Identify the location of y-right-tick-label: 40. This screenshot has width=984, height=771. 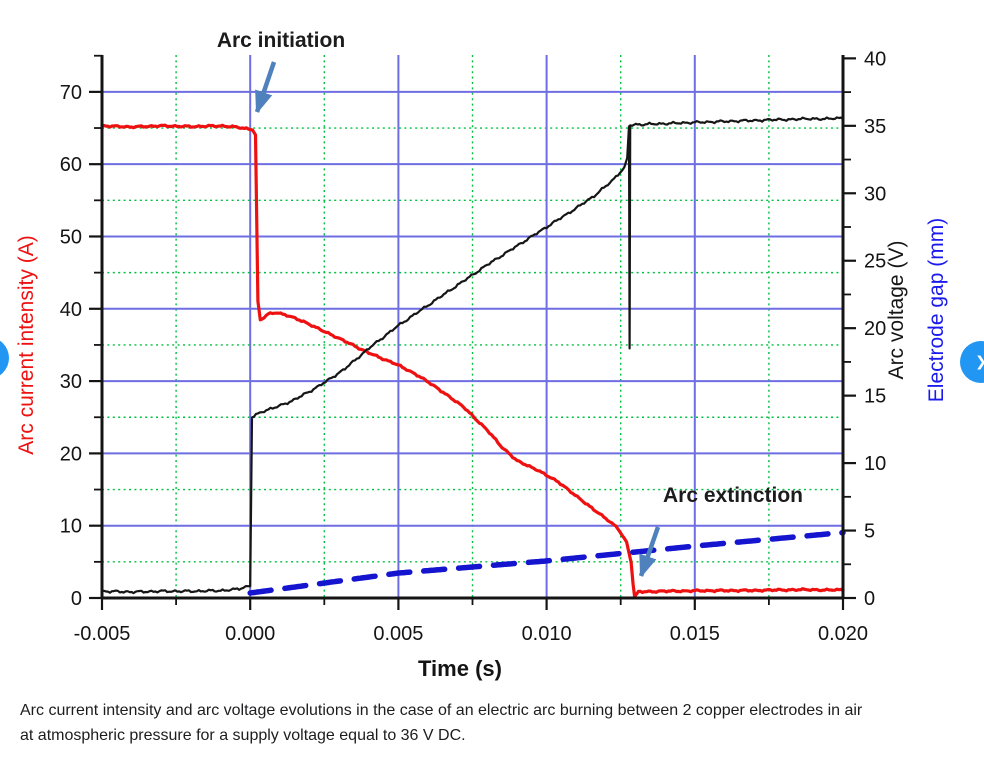
(875, 59).